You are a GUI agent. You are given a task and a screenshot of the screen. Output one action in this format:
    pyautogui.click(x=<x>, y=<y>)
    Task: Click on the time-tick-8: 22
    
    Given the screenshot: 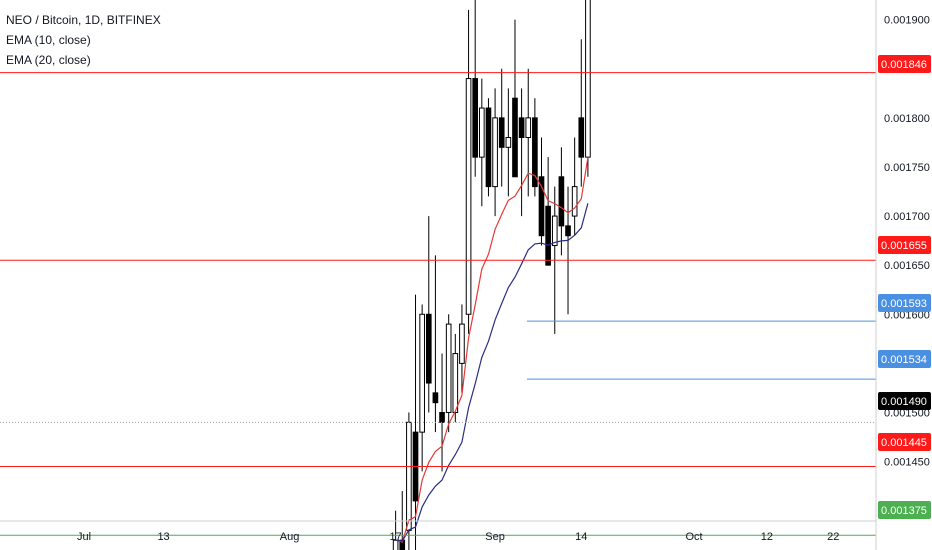 What is the action you would take?
    pyautogui.click(x=833, y=537)
    